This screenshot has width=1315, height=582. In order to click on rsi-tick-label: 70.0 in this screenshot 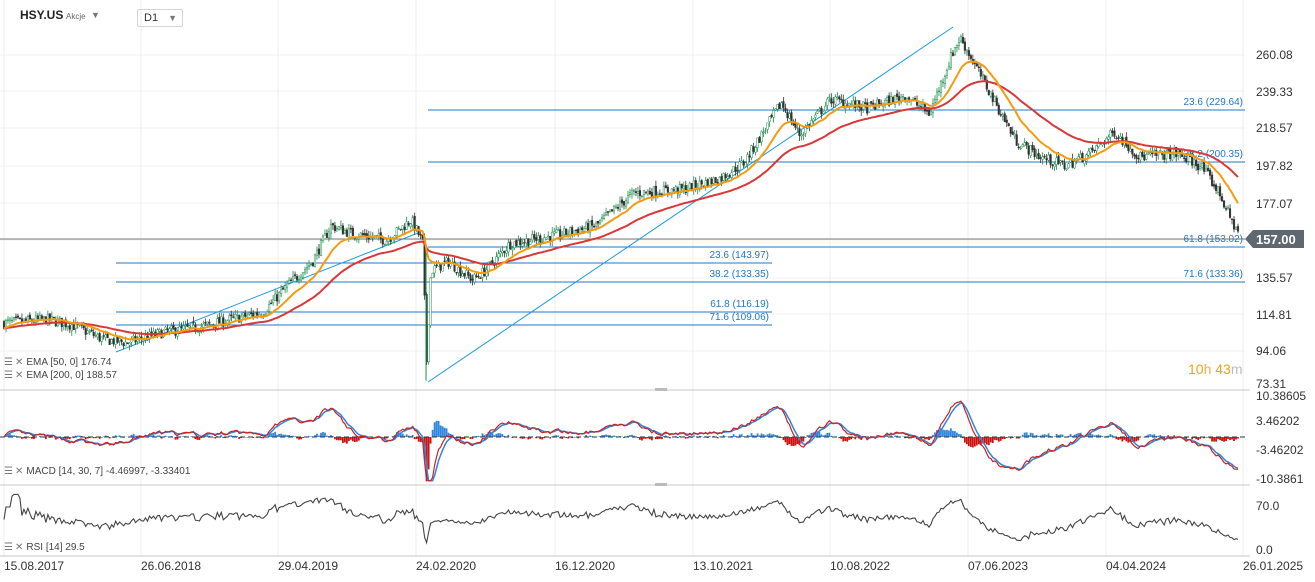, I will do `click(1268, 506)`.